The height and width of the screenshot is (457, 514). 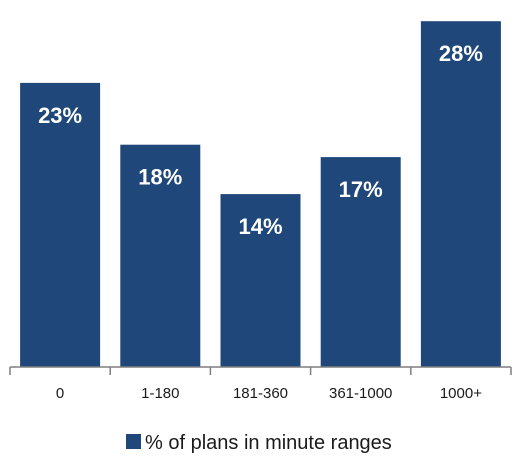 What do you see at coordinates (160, 393) in the screenshot?
I see `tick-label-1-180: 1-180` at bounding box center [160, 393].